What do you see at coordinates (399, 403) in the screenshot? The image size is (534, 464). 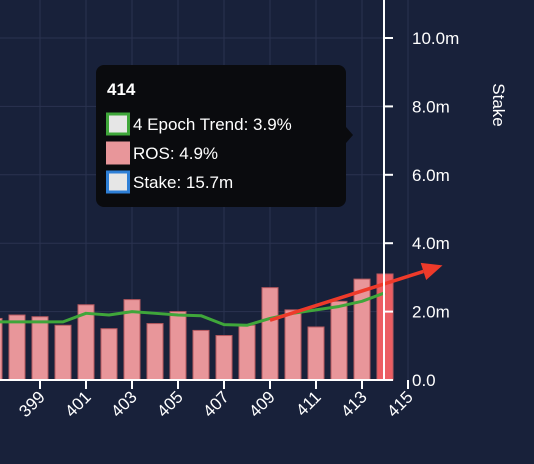 I see `x-tick-label: 415` at bounding box center [399, 403].